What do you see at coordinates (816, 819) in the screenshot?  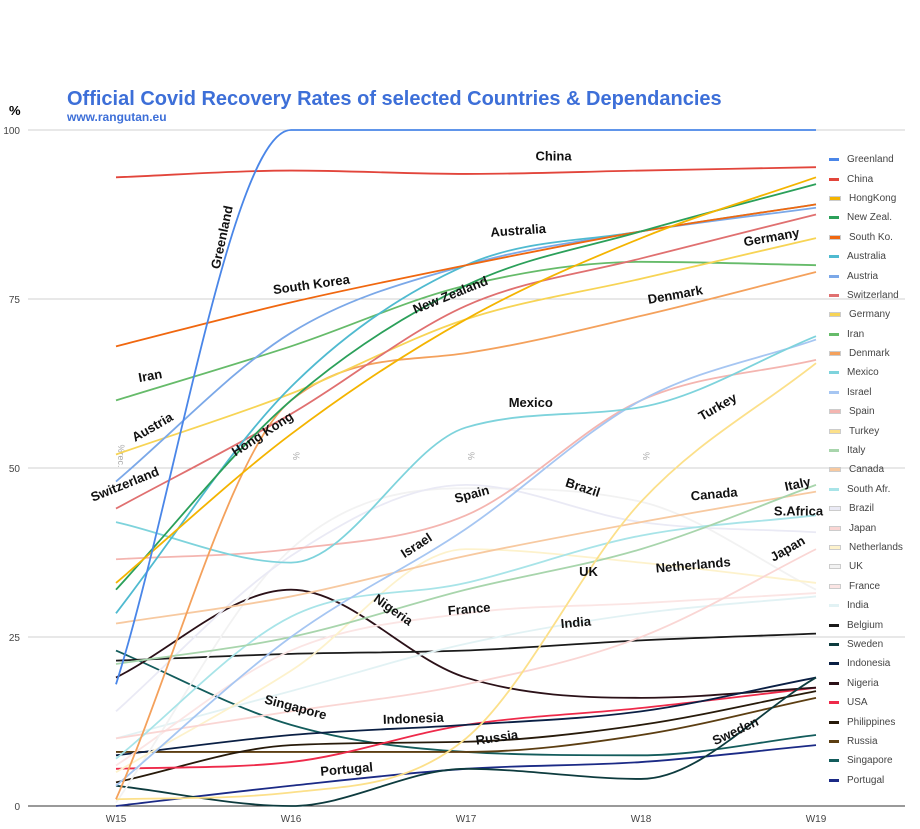 I see `x-tick-label: W19` at bounding box center [816, 819].